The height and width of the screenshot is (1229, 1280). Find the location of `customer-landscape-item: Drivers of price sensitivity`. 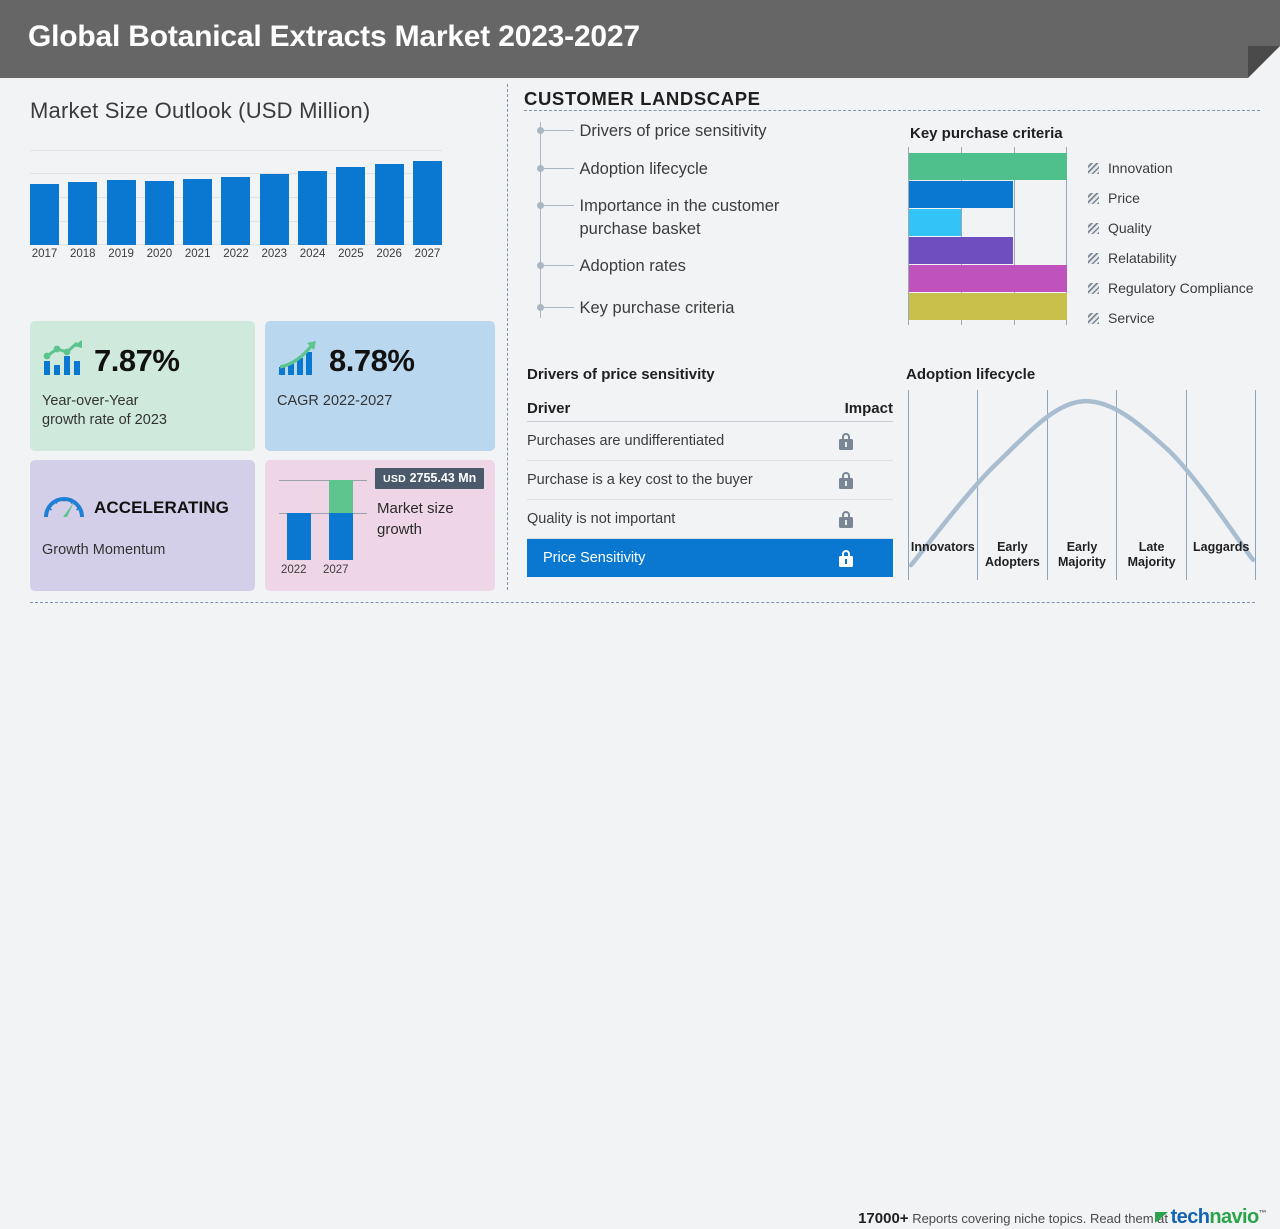

customer-landscape-item: Drivers of price sensitivity is located at coordinates (651, 131).